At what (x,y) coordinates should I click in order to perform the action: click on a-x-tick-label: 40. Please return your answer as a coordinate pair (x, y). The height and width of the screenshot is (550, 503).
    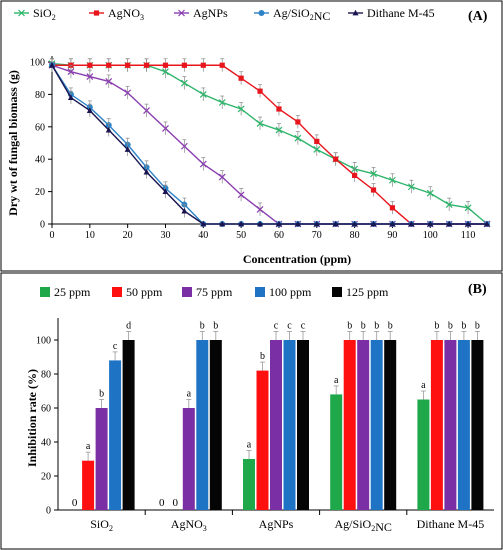
    Looking at the image, I should click on (203, 235).